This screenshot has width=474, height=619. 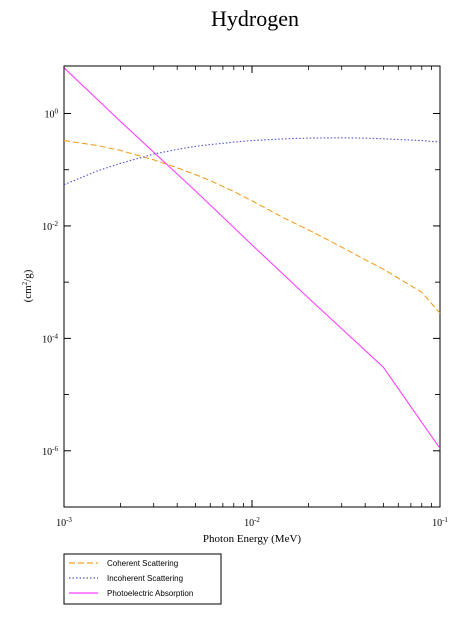 I want to click on y-tick-label-2: 10⁻², so click(x=50, y=226).